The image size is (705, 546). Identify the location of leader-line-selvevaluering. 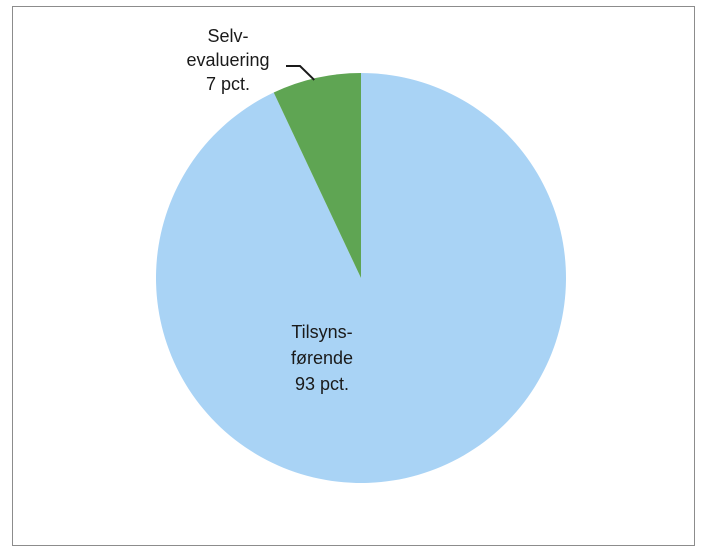
(300, 73).